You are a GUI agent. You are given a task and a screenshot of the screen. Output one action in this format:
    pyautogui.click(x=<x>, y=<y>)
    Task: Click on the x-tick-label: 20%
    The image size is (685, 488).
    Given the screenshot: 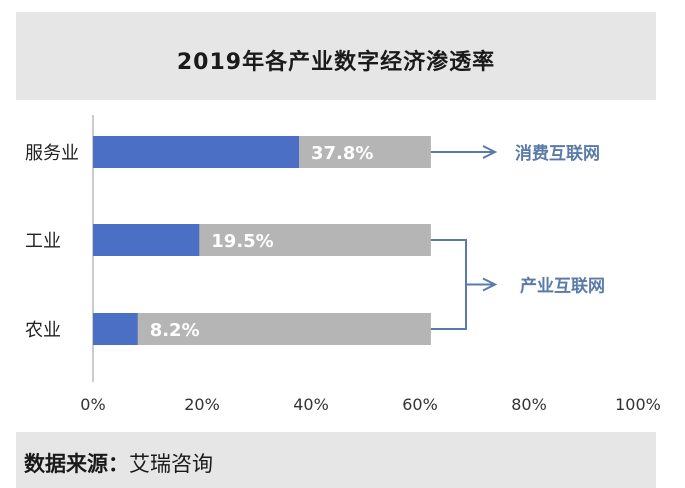 What is the action you would take?
    pyautogui.click(x=202, y=404)
    